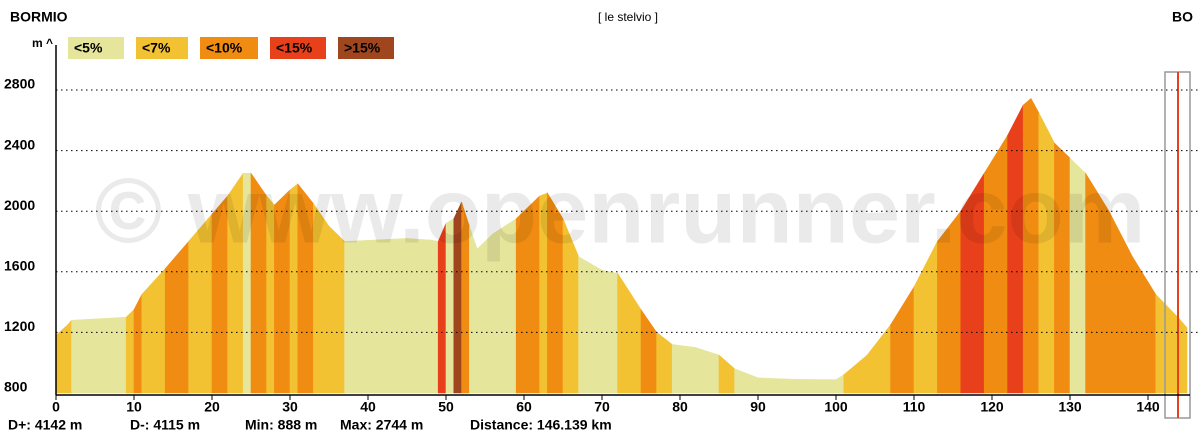  What do you see at coordinates (362, 48) in the screenshot?
I see `legend-label: >15%` at bounding box center [362, 48].